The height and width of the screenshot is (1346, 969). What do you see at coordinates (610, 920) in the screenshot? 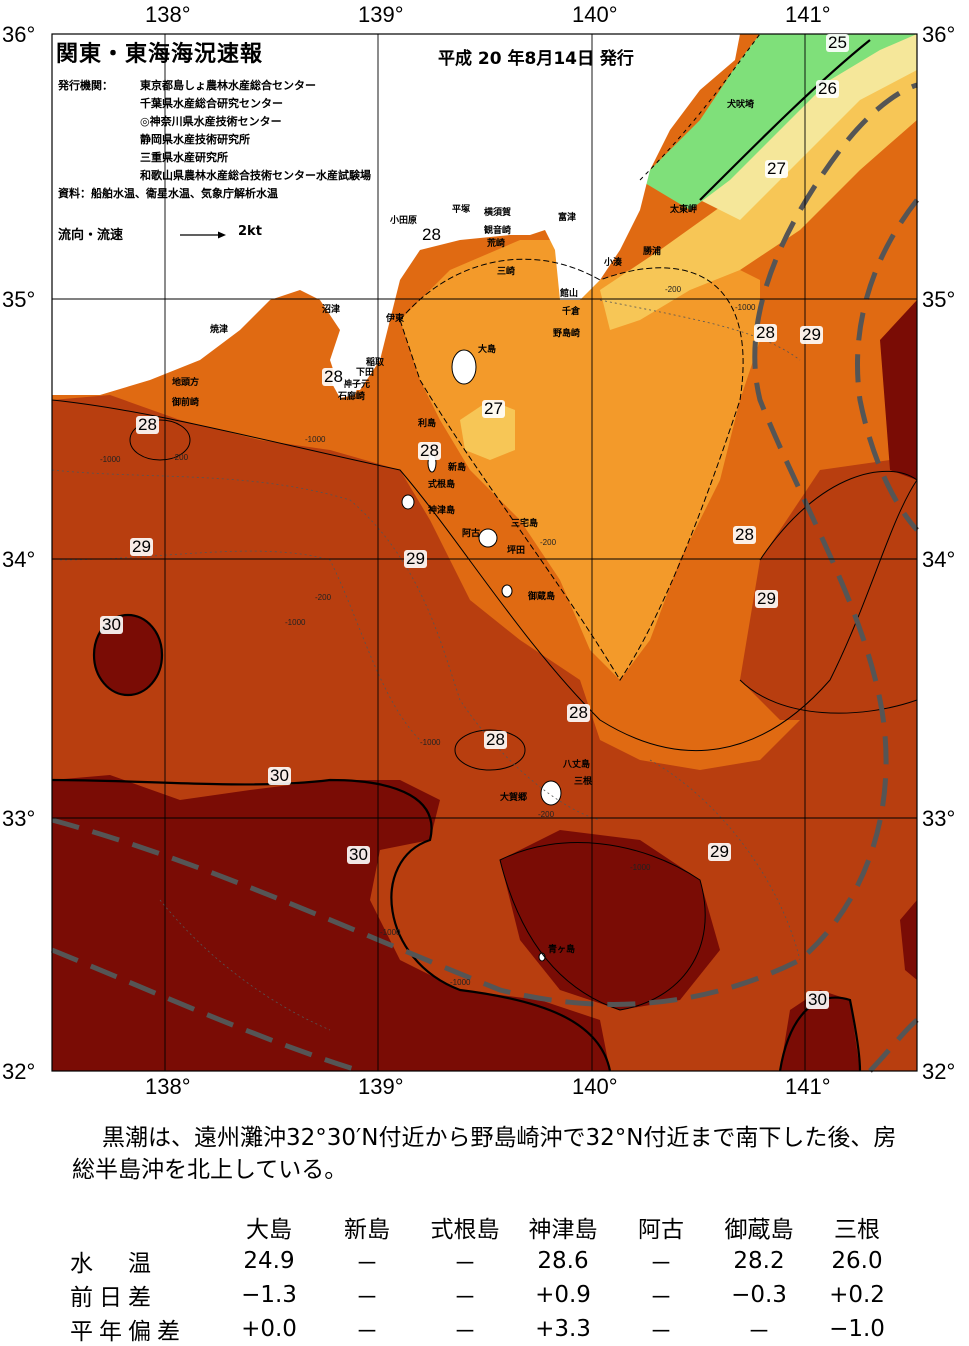
I see `zone-30-south` at bounding box center [610, 920].